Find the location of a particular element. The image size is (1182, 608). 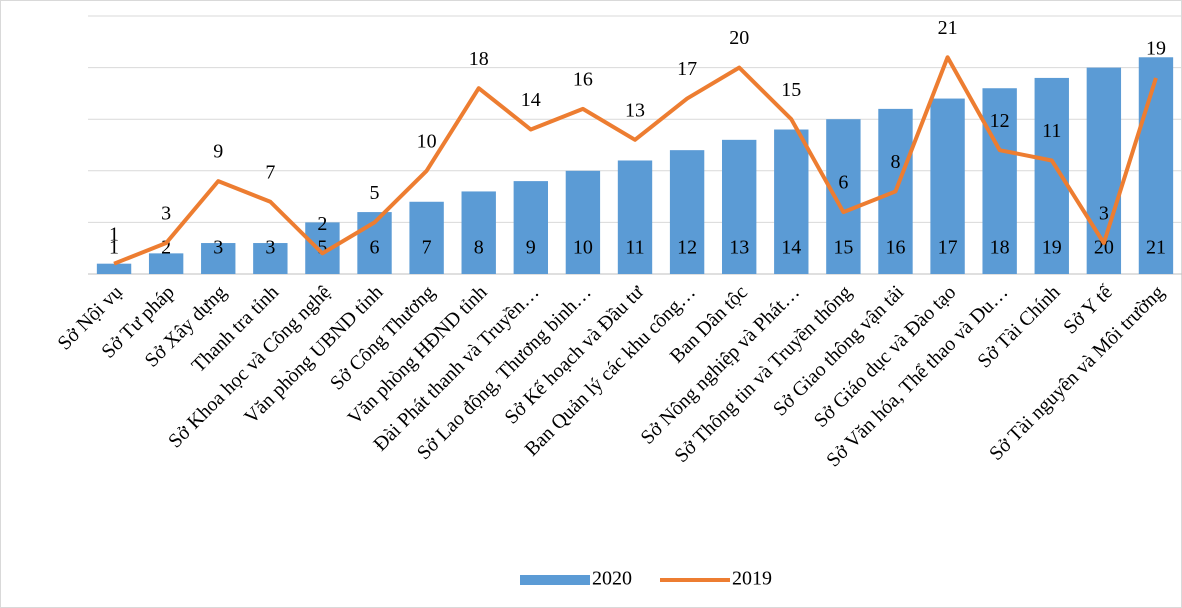

line-value-label: 19 is located at coordinates (1156, 49).